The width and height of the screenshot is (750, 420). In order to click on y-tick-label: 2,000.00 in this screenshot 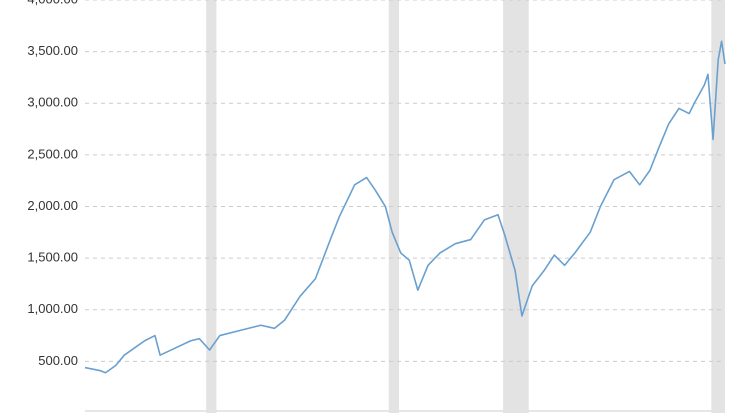, I will do `click(52, 205)`.